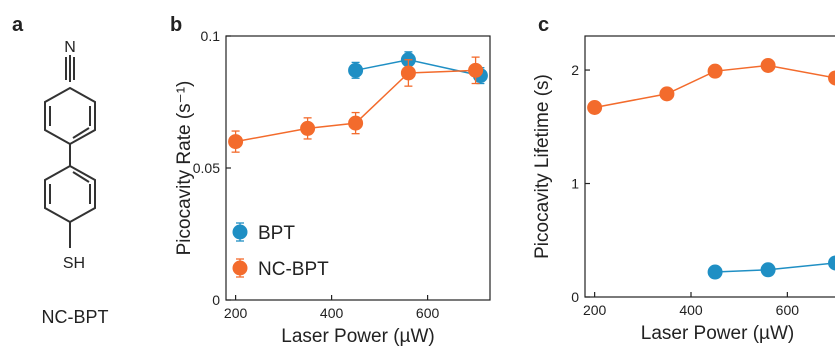 This screenshot has width=835, height=350. I want to click on panel-label-b: b, so click(176, 25).